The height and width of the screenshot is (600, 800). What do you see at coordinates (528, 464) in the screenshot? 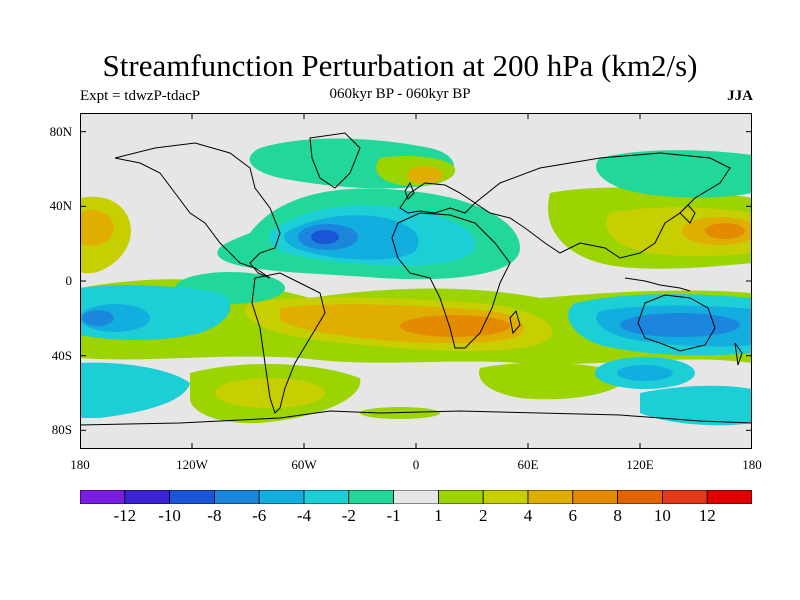
I see `x-tick-label: 60E` at bounding box center [528, 464].